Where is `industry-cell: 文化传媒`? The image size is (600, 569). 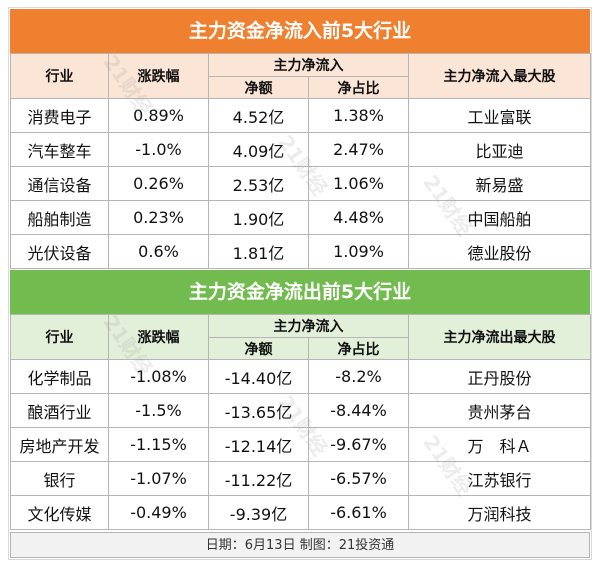 industry-cell: 文化传媒 is located at coordinates (59, 512).